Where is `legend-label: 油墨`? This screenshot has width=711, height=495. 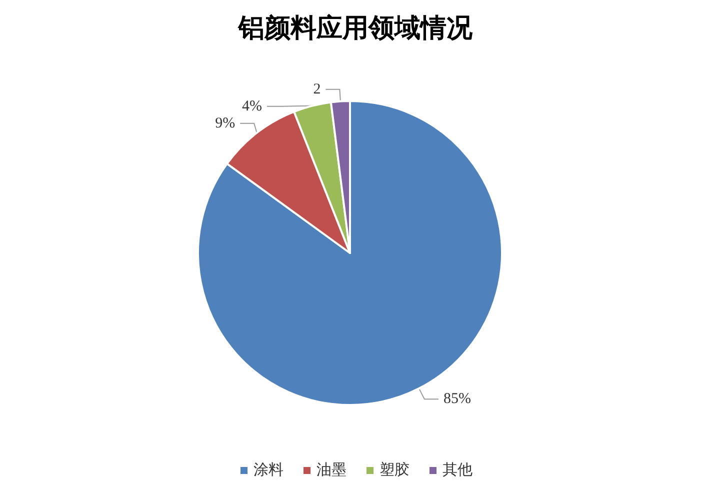
legend-label: 油墨 is located at coordinates (331, 470).